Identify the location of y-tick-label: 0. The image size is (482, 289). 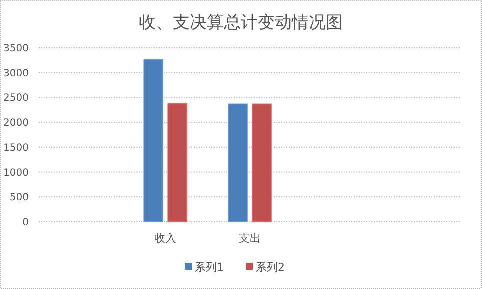
(25, 223).